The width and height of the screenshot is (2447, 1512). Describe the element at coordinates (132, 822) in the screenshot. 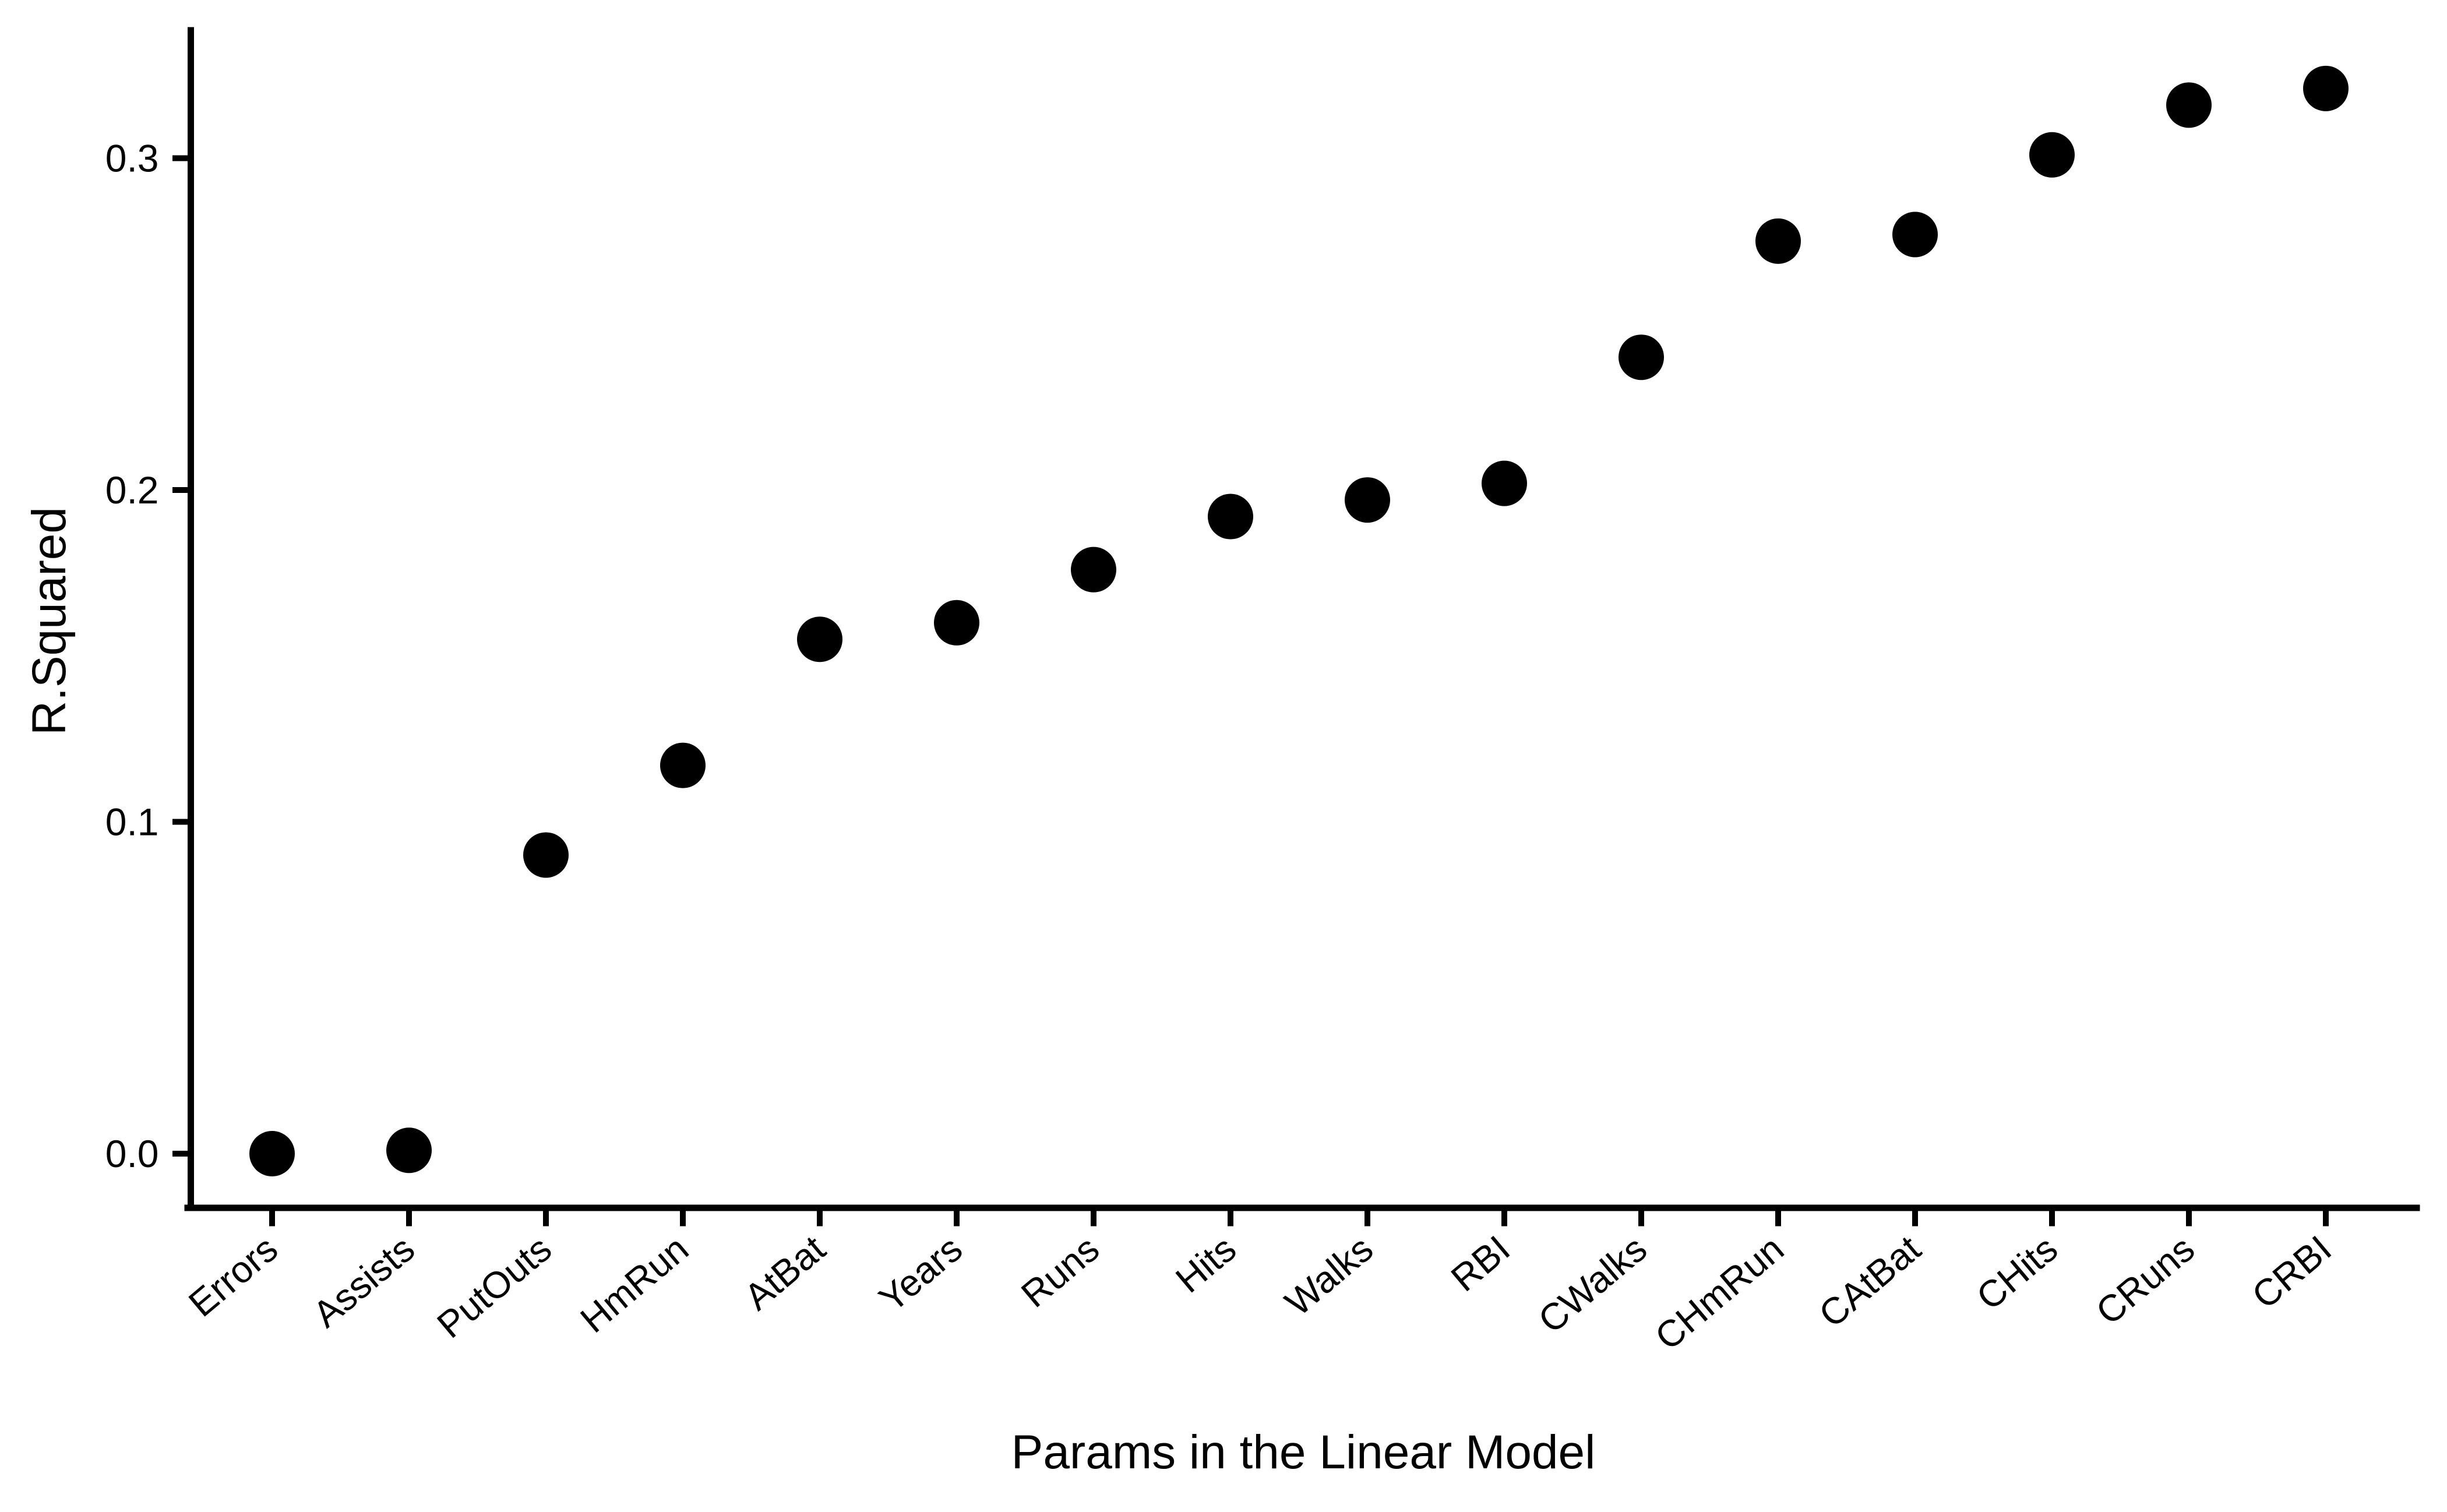

I see `y-tick-label: 0.1` at that location.